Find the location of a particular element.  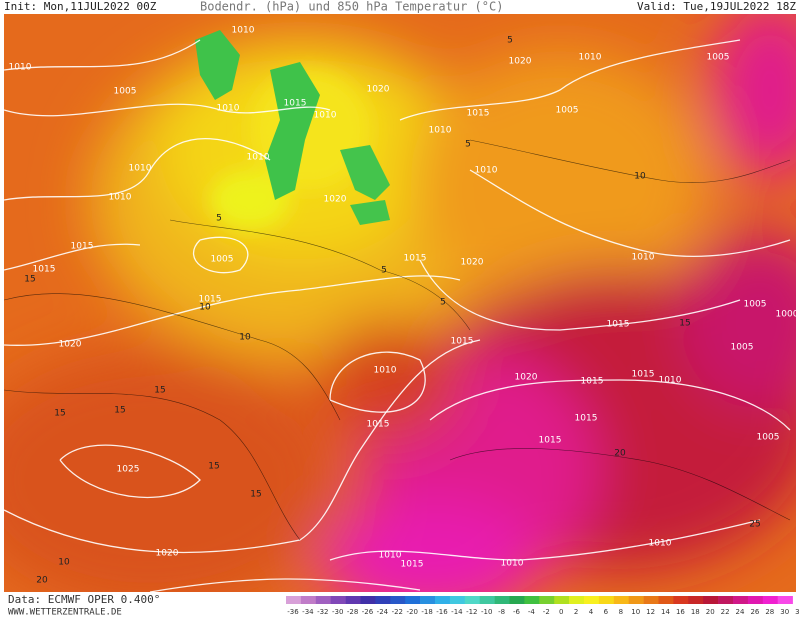

colorbar-label: 26 is located at coordinates (754, 612).